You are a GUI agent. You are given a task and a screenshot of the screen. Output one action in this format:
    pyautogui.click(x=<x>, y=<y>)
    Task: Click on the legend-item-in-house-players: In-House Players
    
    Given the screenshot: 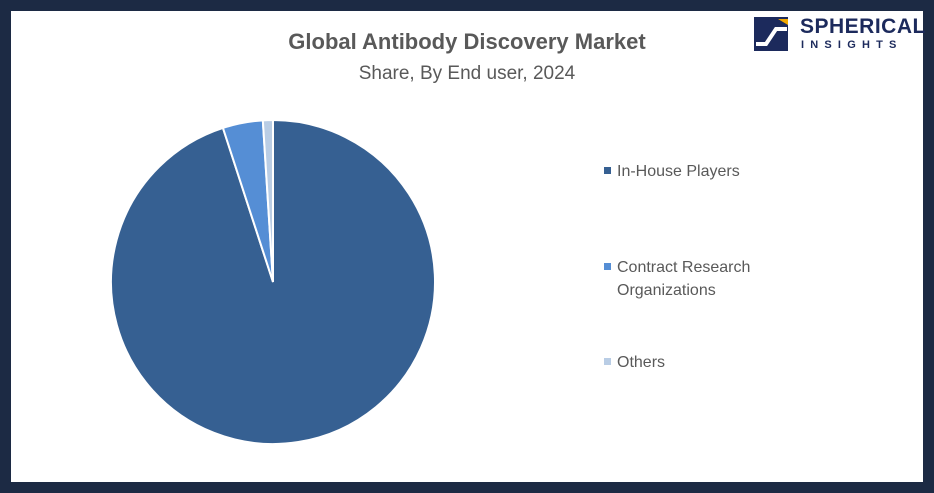 What is the action you would take?
    pyautogui.click(x=690, y=171)
    